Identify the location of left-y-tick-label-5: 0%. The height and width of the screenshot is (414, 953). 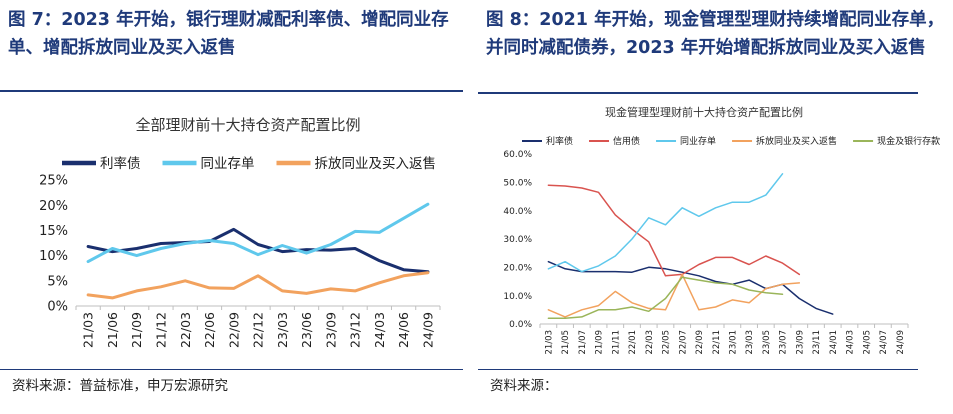
(57, 307).